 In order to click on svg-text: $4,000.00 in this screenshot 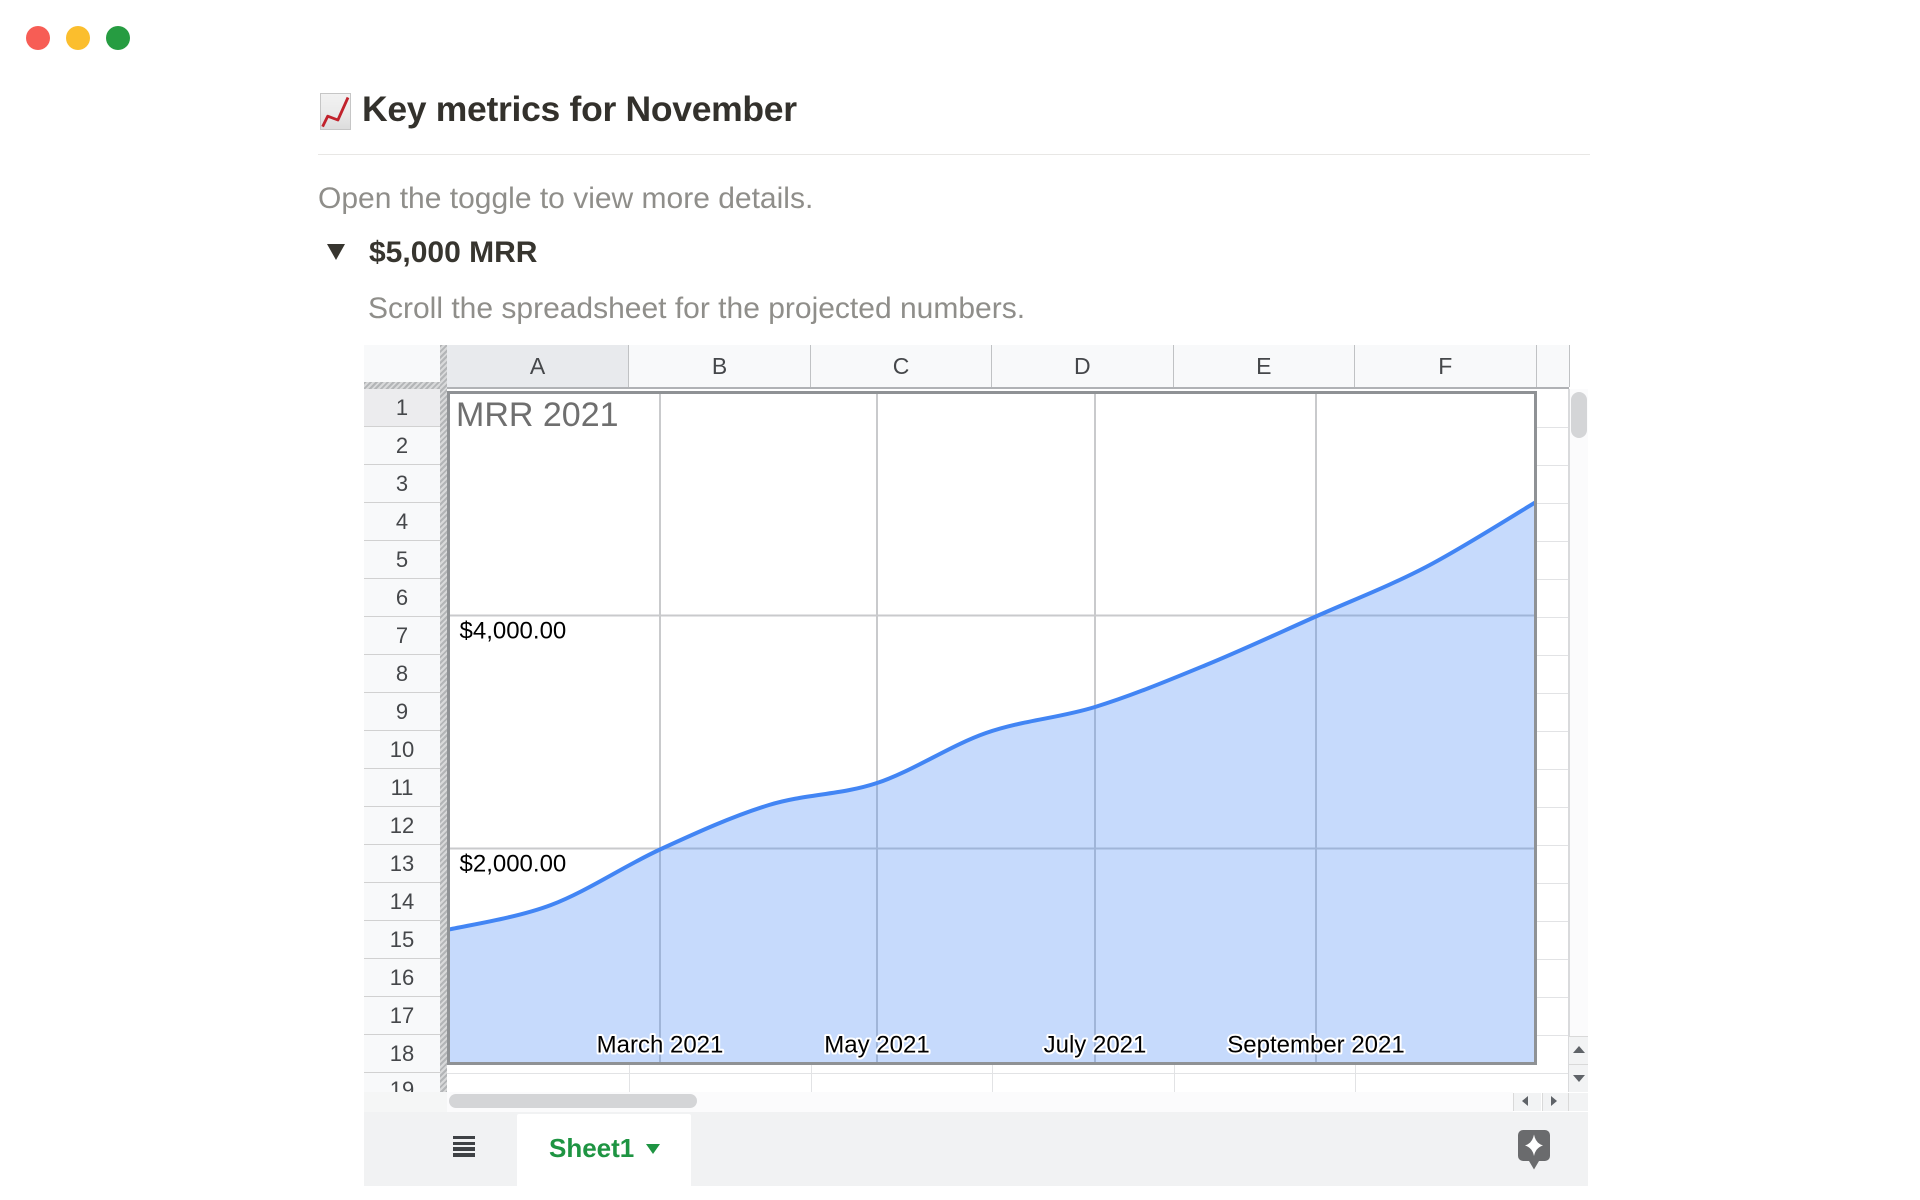, I will do `click(513, 631)`.